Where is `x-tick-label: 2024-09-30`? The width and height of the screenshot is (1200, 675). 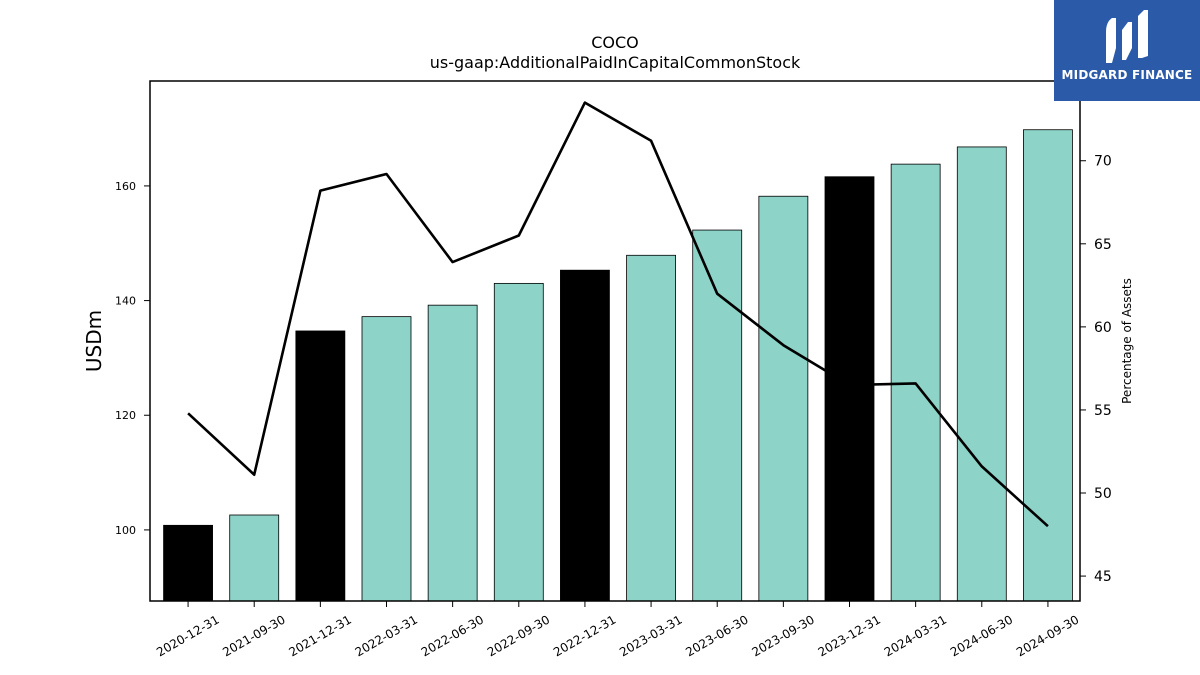 x-tick-label: 2024-09-30 is located at coordinates (1047, 635).